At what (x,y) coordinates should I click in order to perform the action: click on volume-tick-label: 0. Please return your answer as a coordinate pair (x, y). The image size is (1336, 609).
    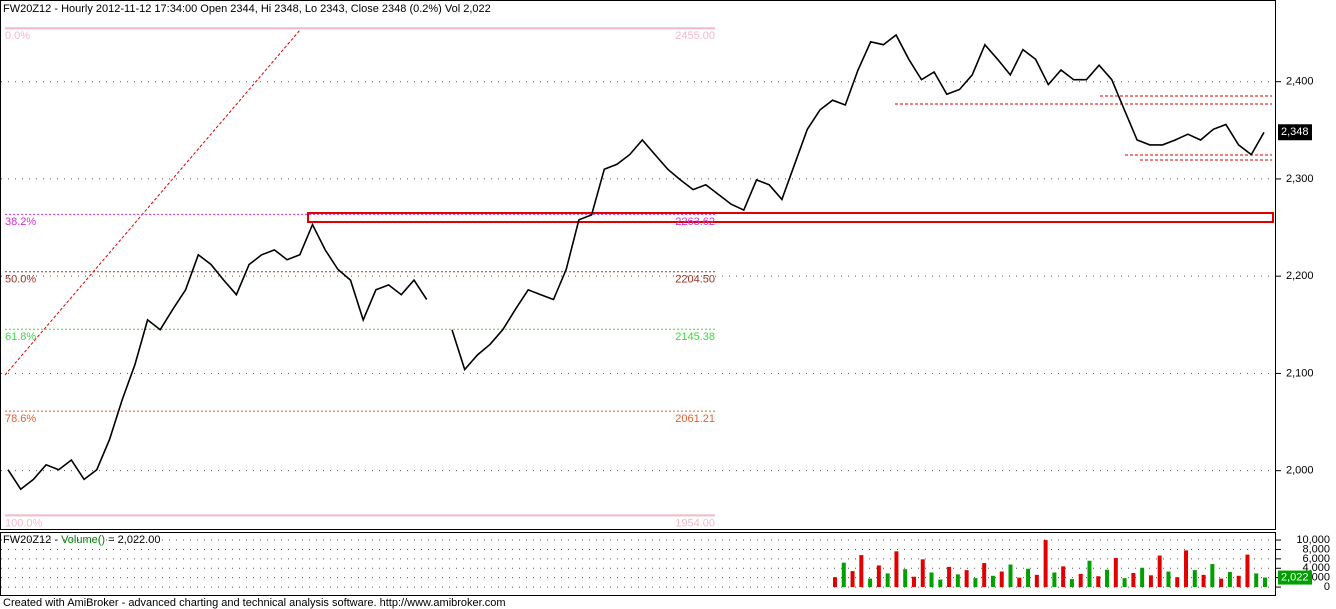
    Looking at the image, I should click on (1327, 587).